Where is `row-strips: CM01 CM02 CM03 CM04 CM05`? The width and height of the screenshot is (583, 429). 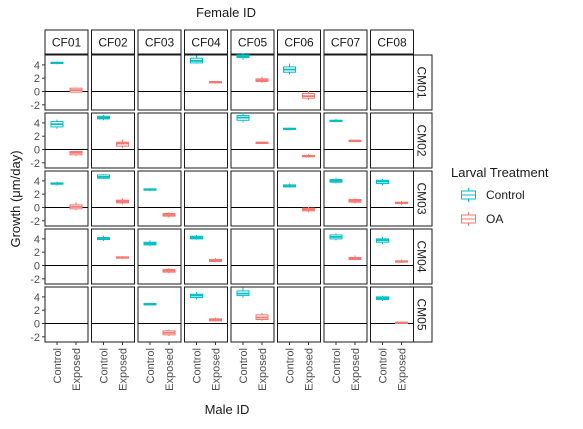 row-strips: CM01 CM02 CM03 CM04 CM05 is located at coordinates (421, 198).